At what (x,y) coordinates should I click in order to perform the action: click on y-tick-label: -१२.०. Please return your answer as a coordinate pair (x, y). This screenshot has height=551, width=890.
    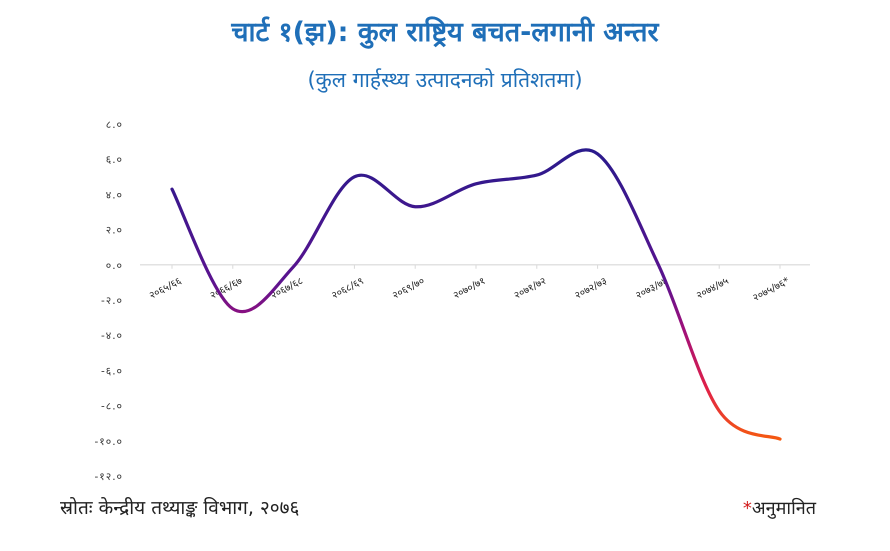
    Looking at the image, I should click on (108, 477).